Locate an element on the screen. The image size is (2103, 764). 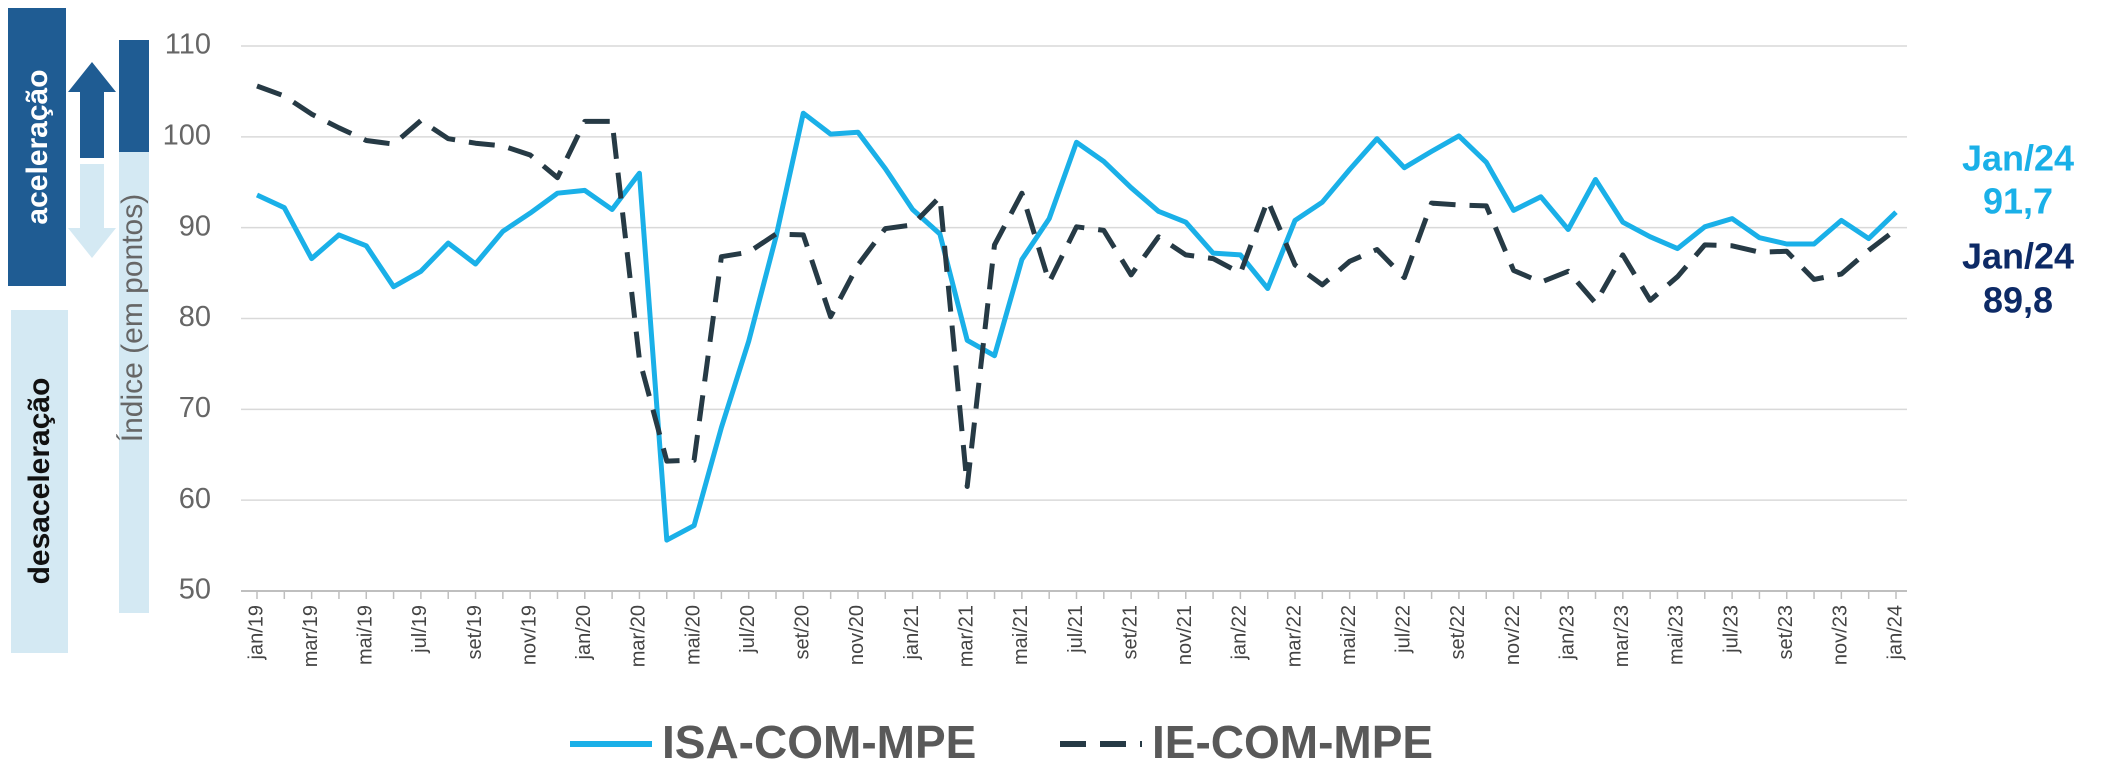
x-tick-label: set/23 is located at coordinates (1786, 632).